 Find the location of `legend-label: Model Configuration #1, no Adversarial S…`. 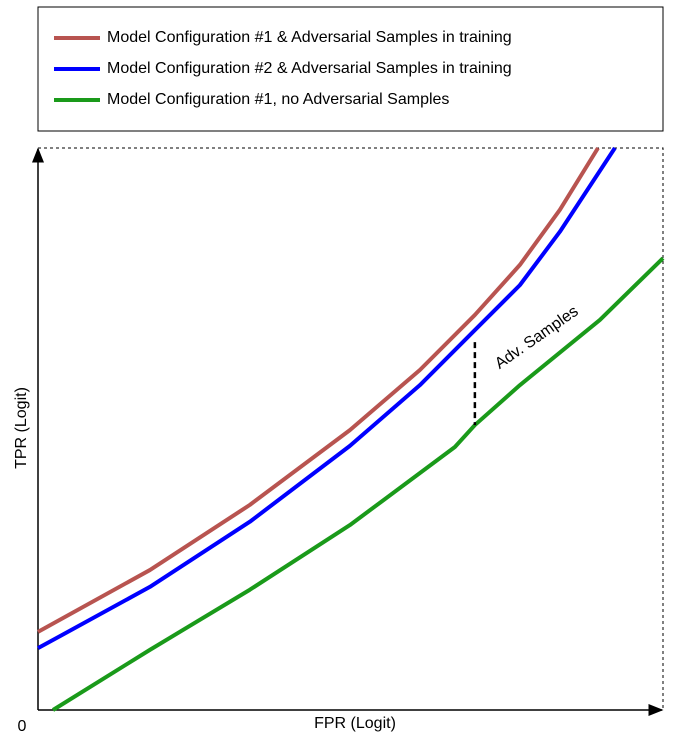

legend-label: Model Configuration #1, no Adversarial S… is located at coordinates (278, 99).